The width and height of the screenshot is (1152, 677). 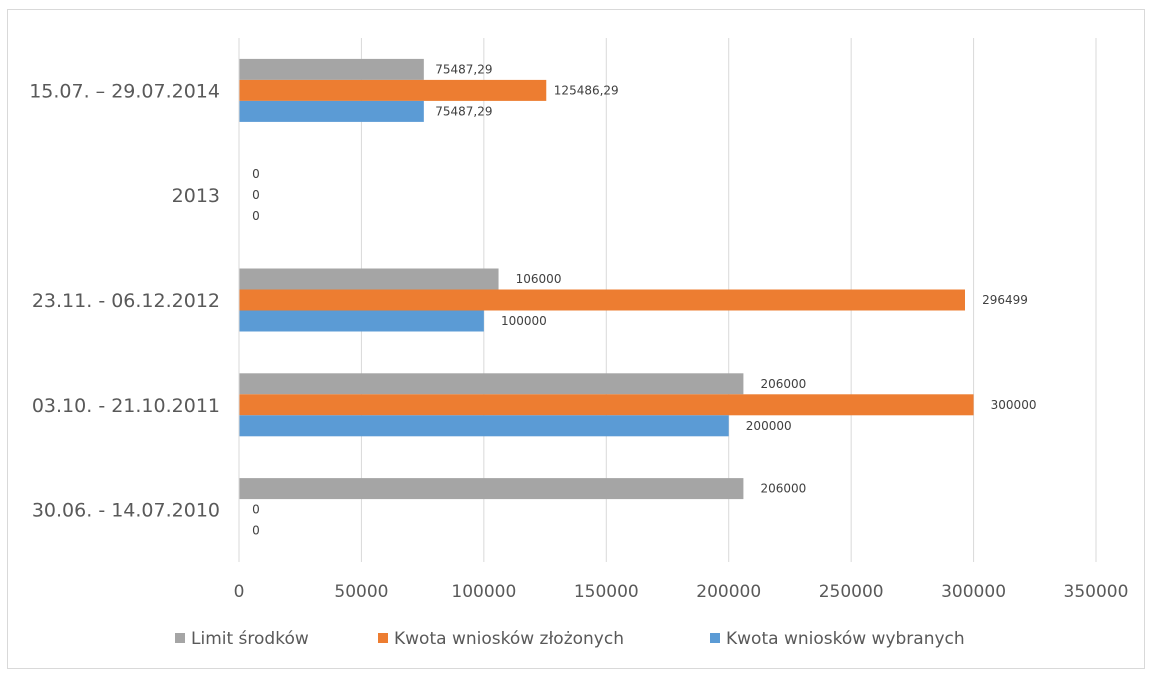 I want to click on data-label: 200000, so click(x=769, y=426).